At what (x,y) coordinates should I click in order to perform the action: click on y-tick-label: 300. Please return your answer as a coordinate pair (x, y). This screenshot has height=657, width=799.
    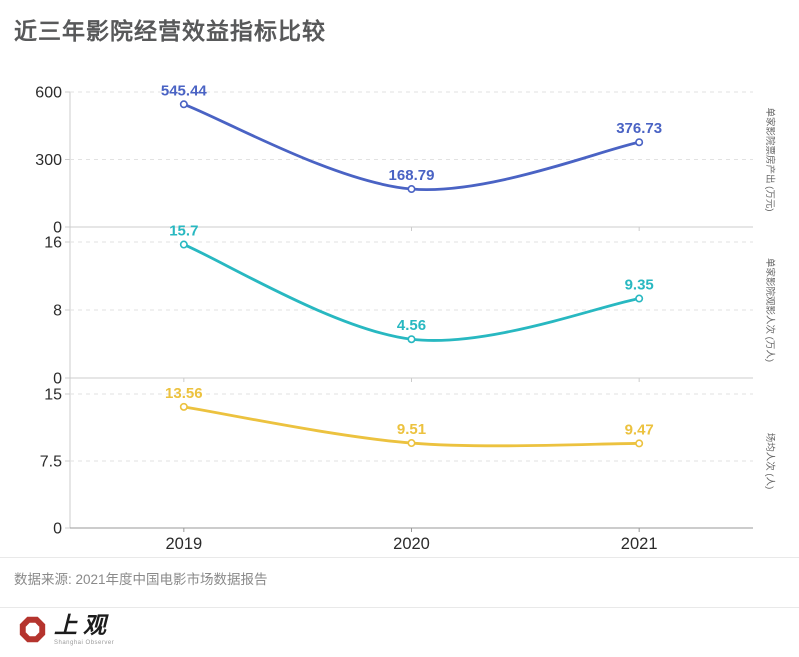
    Looking at the image, I should click on (48, 160).